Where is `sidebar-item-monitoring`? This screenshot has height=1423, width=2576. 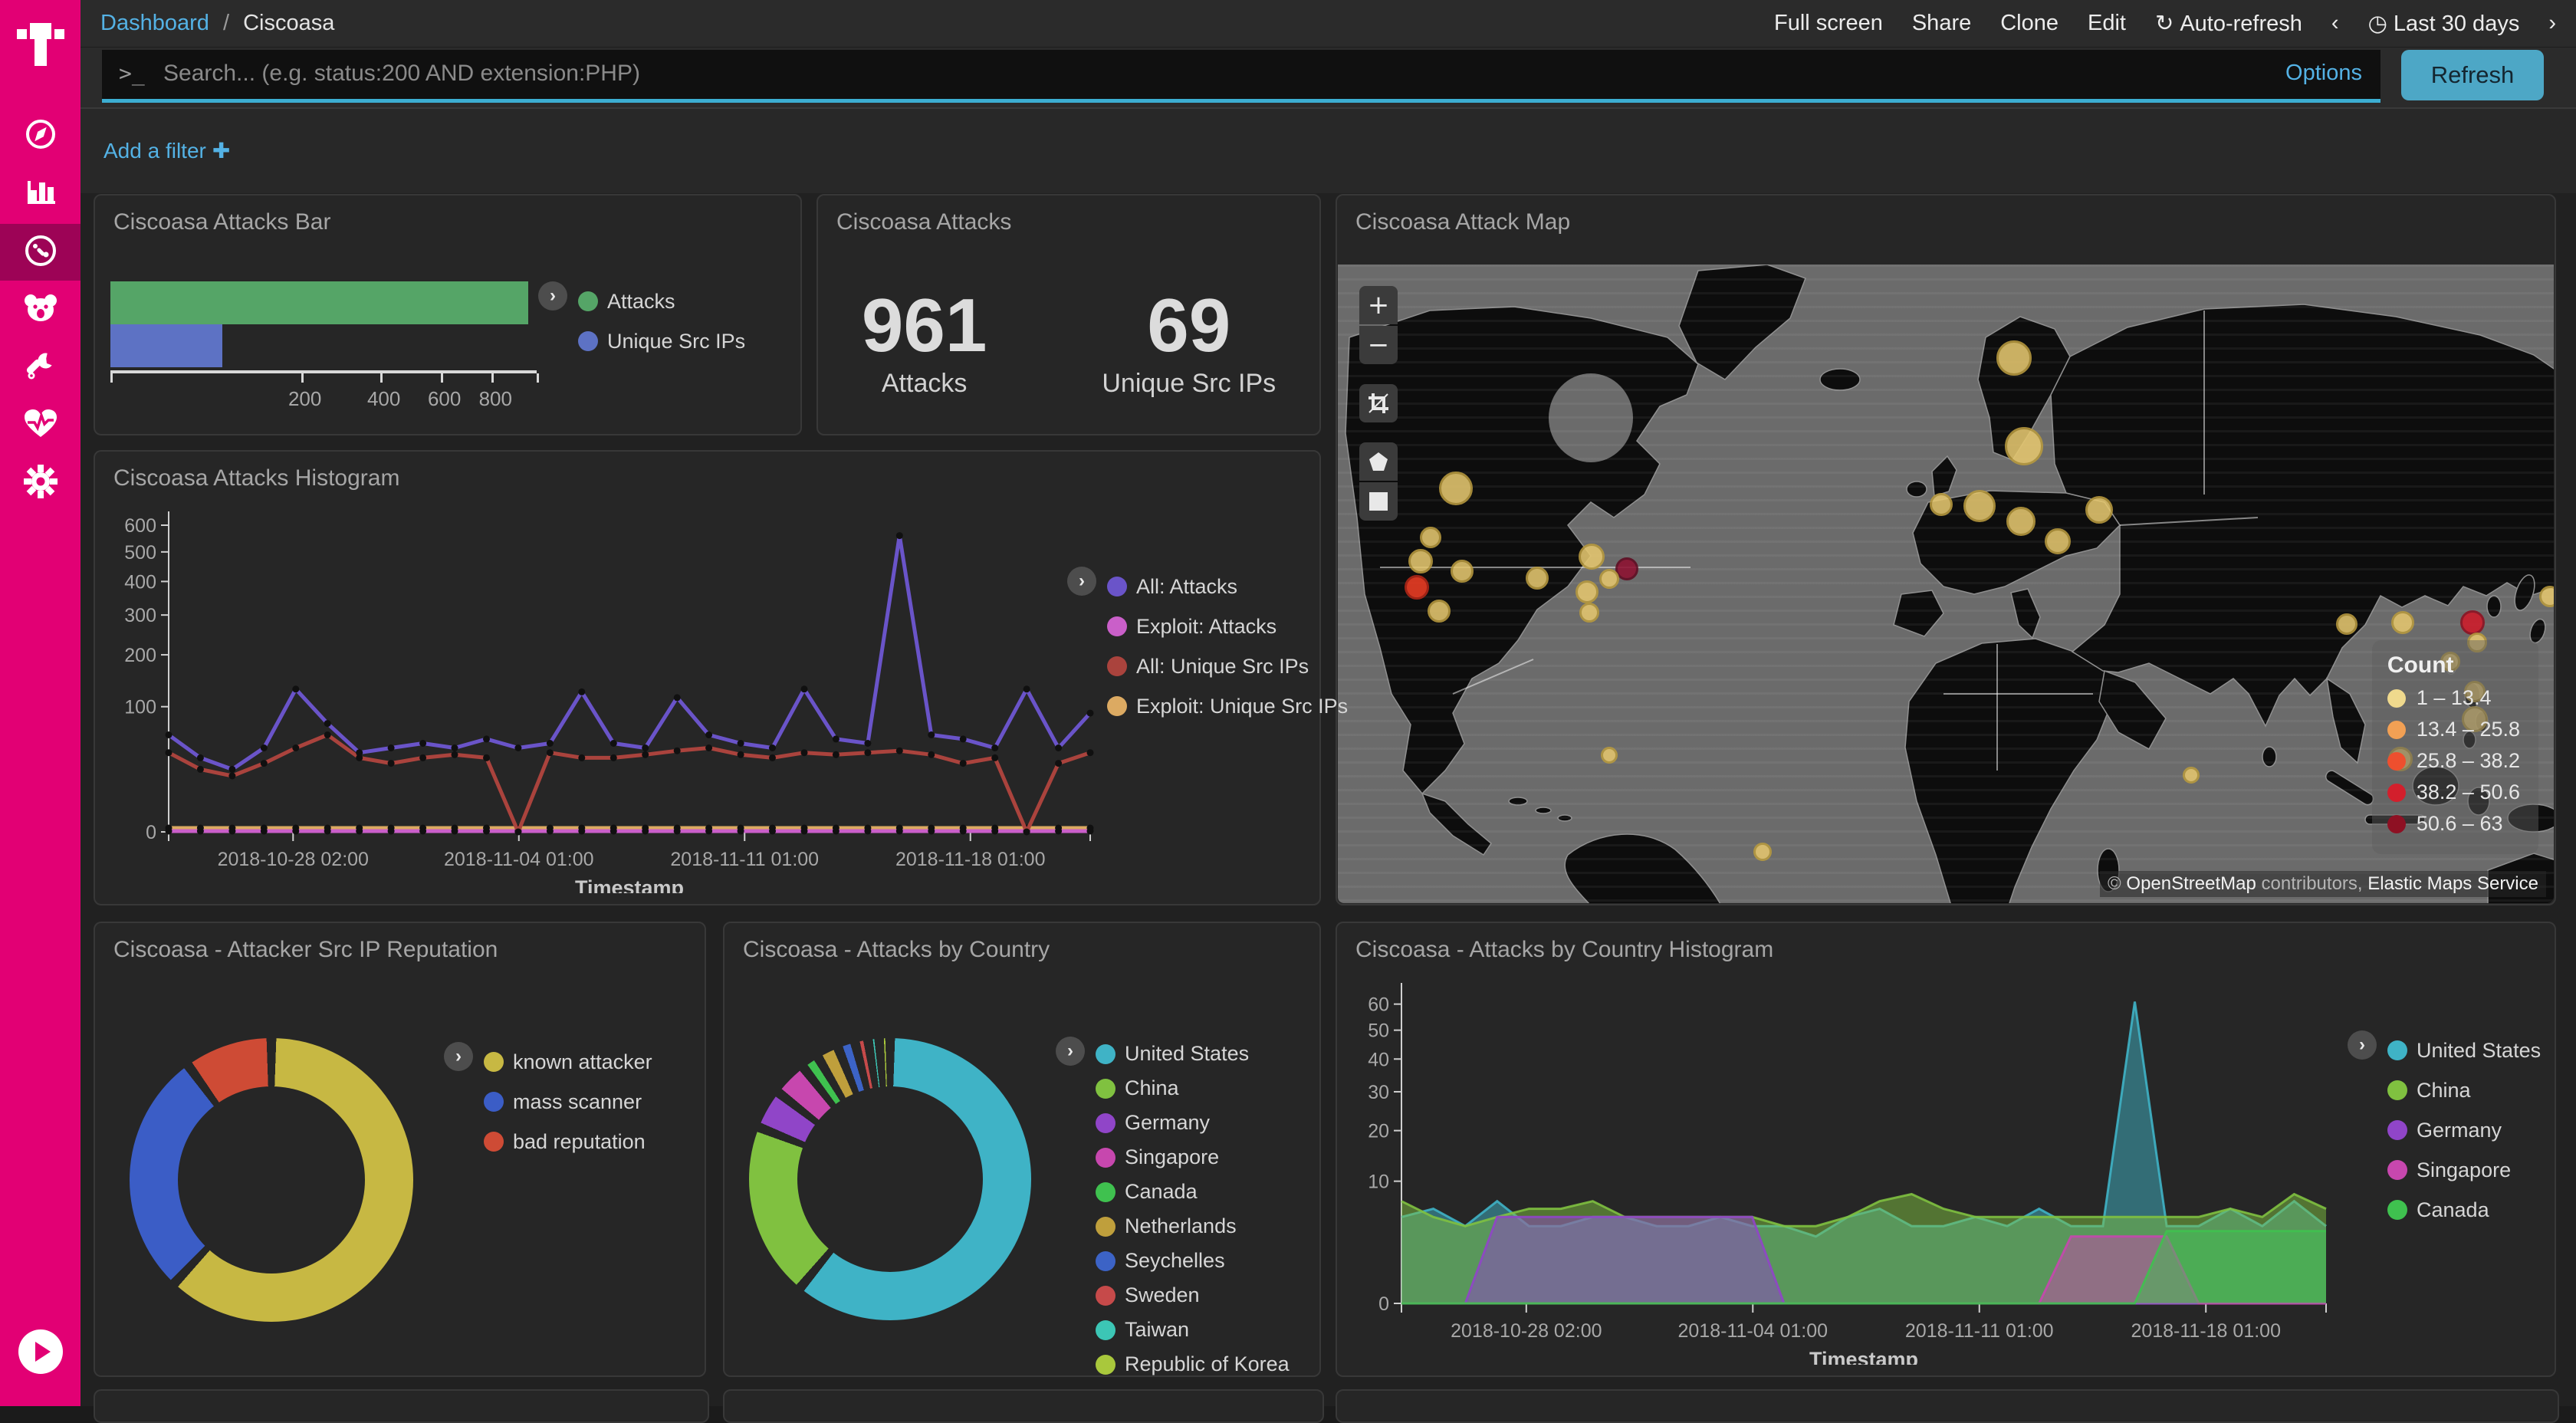 sidebar-item-monitoring is located at coordinates (40, 426).